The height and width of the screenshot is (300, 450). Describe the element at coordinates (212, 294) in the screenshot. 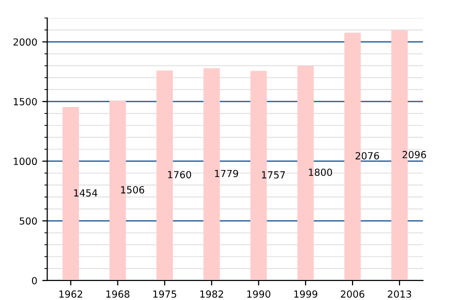

I see `x-tick-label: 1982` at that location.